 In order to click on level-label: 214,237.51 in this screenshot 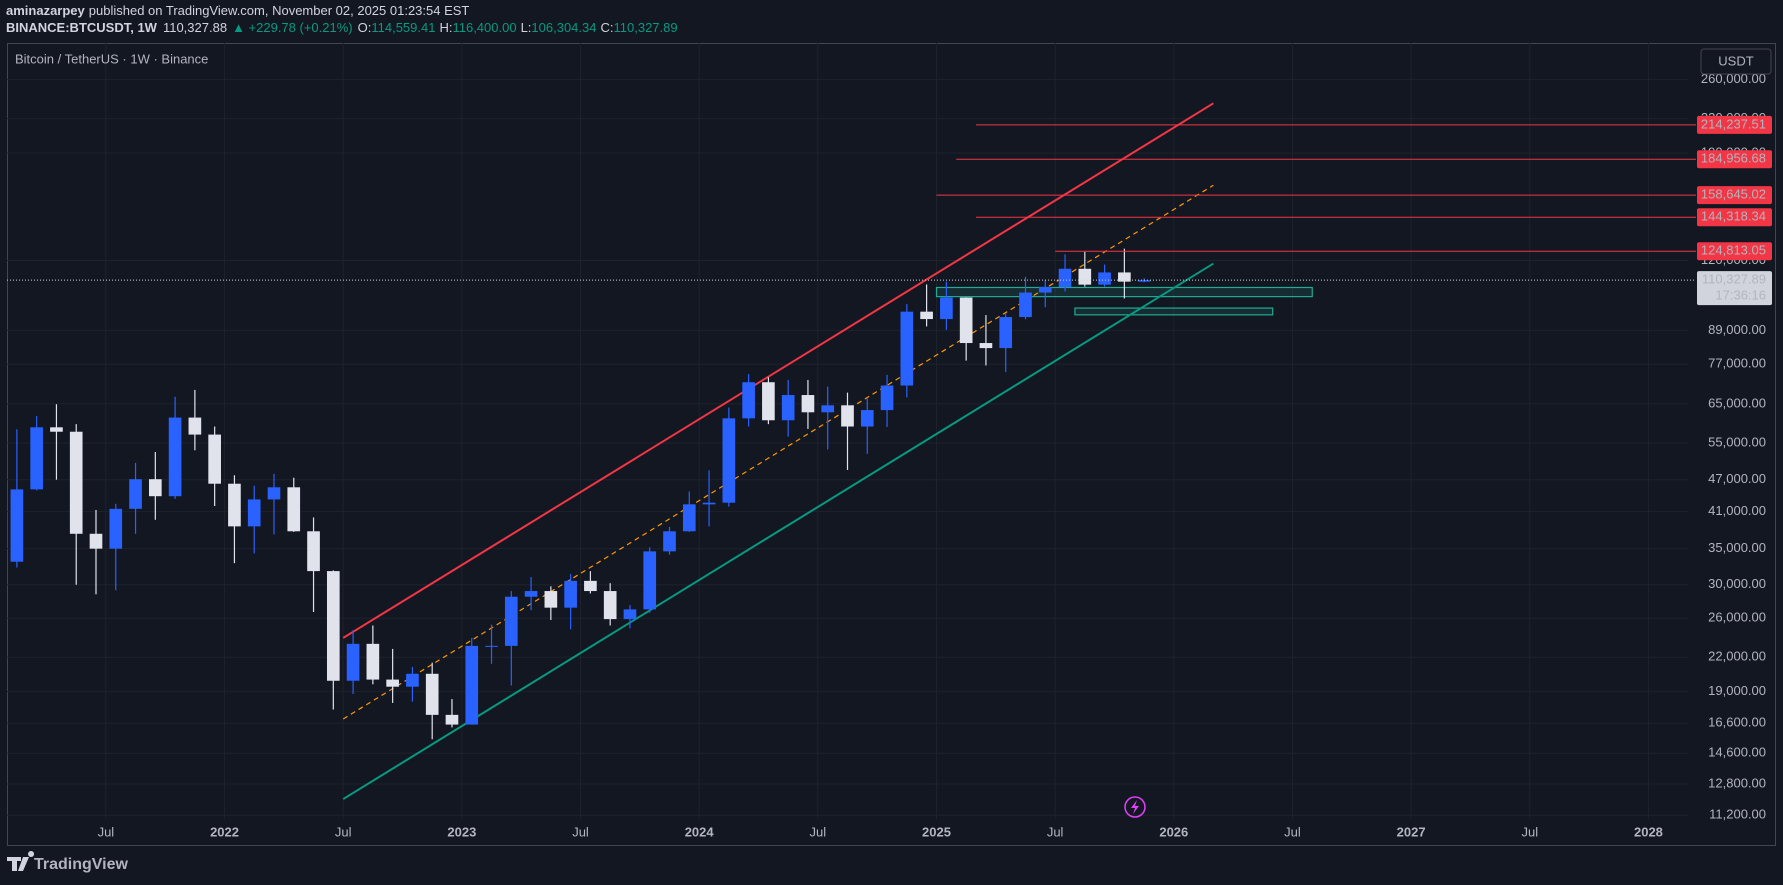, I will do `click(1733, 123)`.